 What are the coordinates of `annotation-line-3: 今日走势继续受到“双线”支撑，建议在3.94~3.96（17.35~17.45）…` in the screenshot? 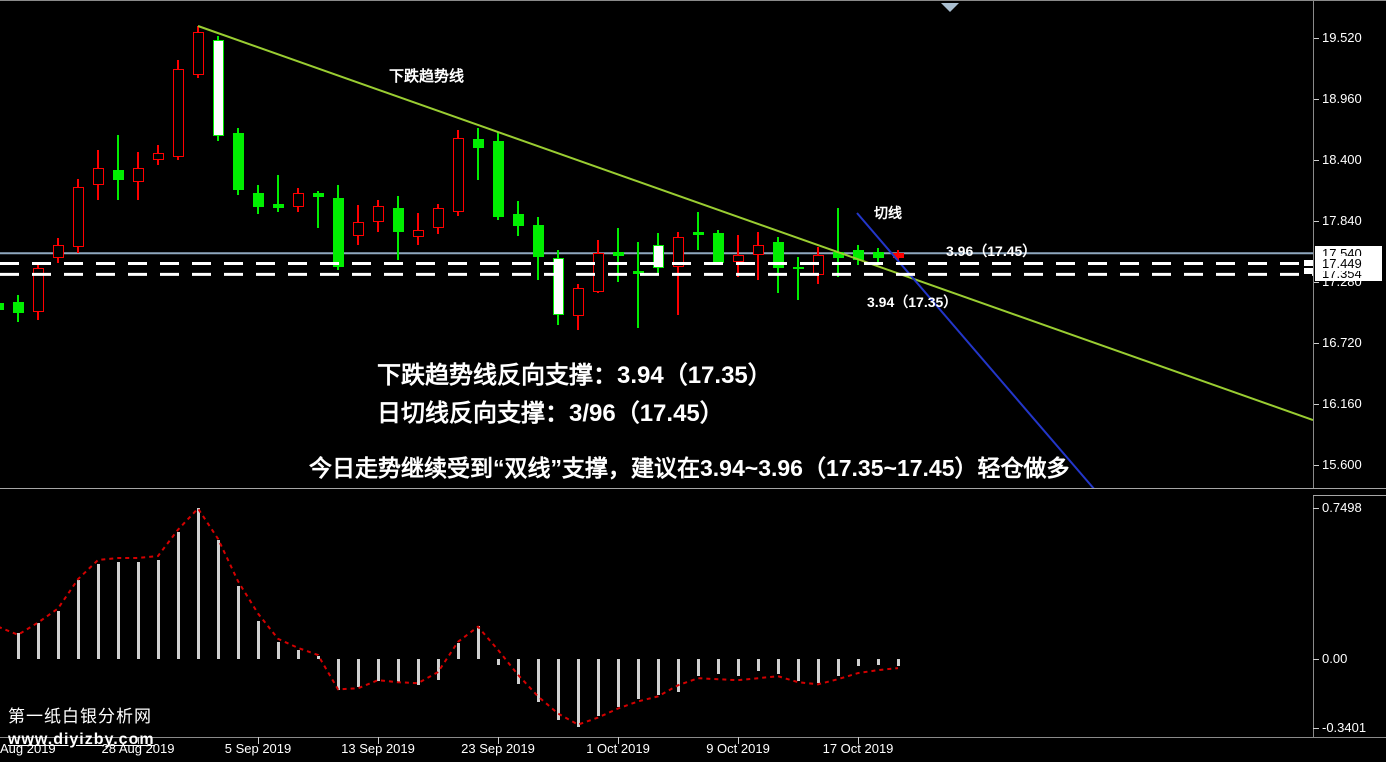 It's located at (689, 468).